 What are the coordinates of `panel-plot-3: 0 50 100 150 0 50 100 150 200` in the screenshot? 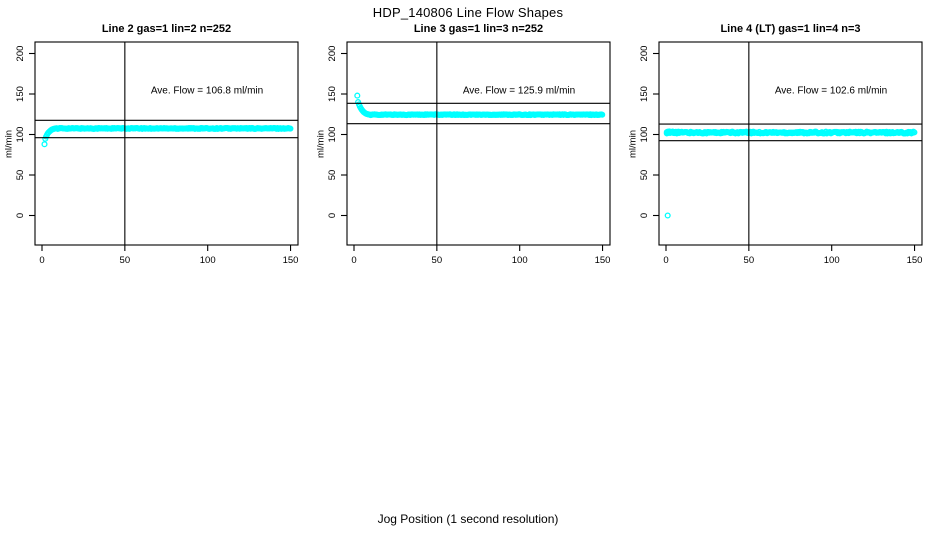 It's located at (781, 153).